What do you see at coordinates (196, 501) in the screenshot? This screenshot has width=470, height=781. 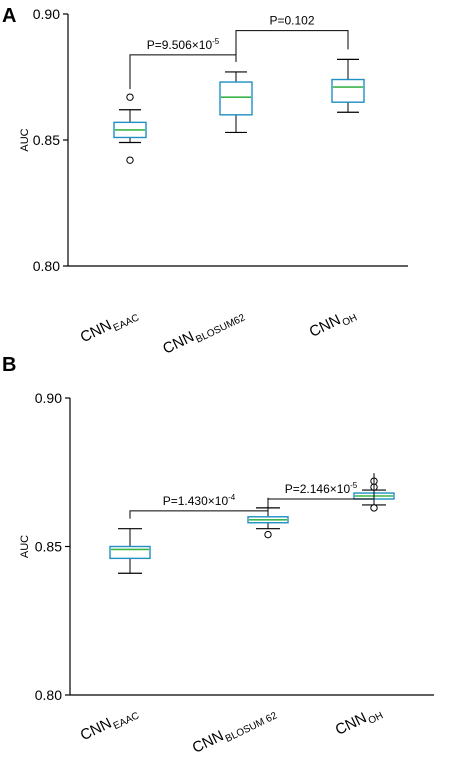 I see `panel-b-p-value-text: P=1.430×10` at bounding box center [196, 501].